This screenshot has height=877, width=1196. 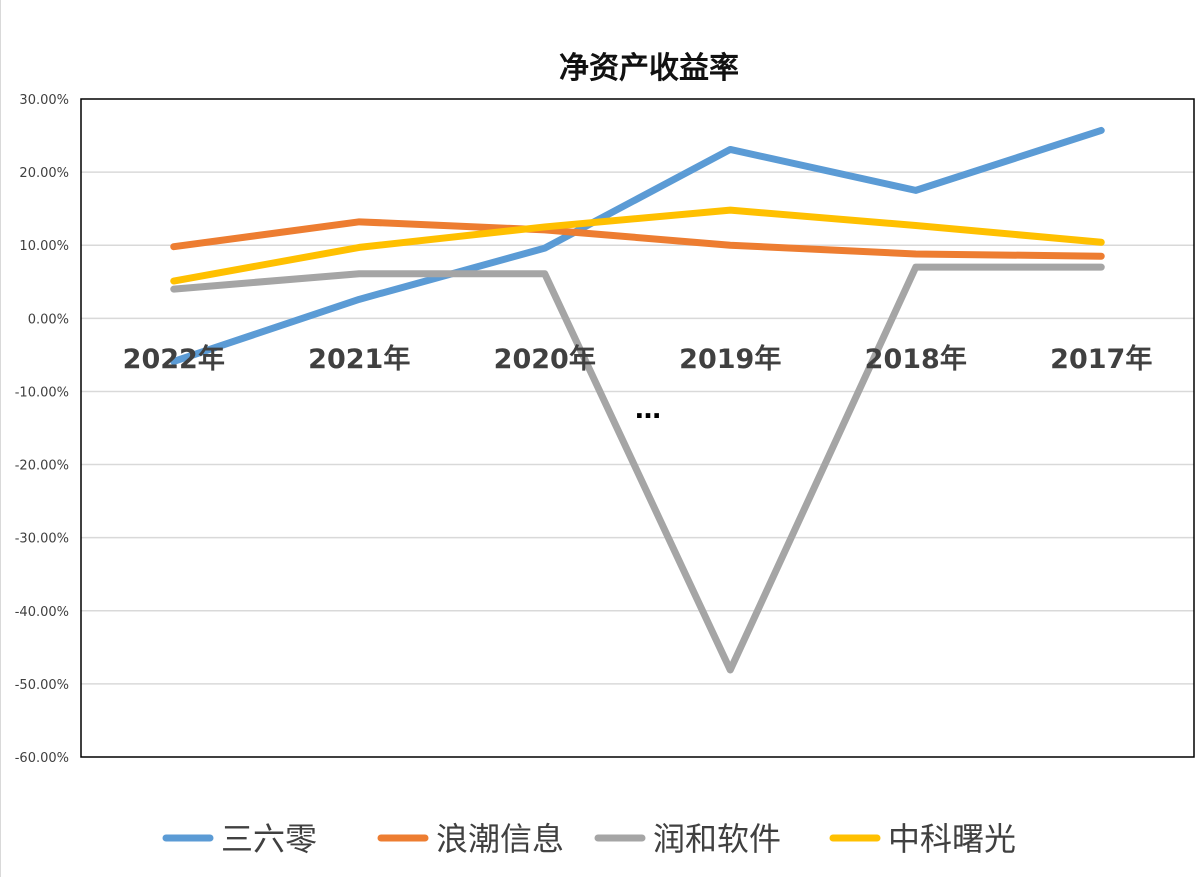 What do you see at coordinates (730, 359) in the screenshot?
I see `x-tick-label: 2019年` at bounding box center [730, 359].